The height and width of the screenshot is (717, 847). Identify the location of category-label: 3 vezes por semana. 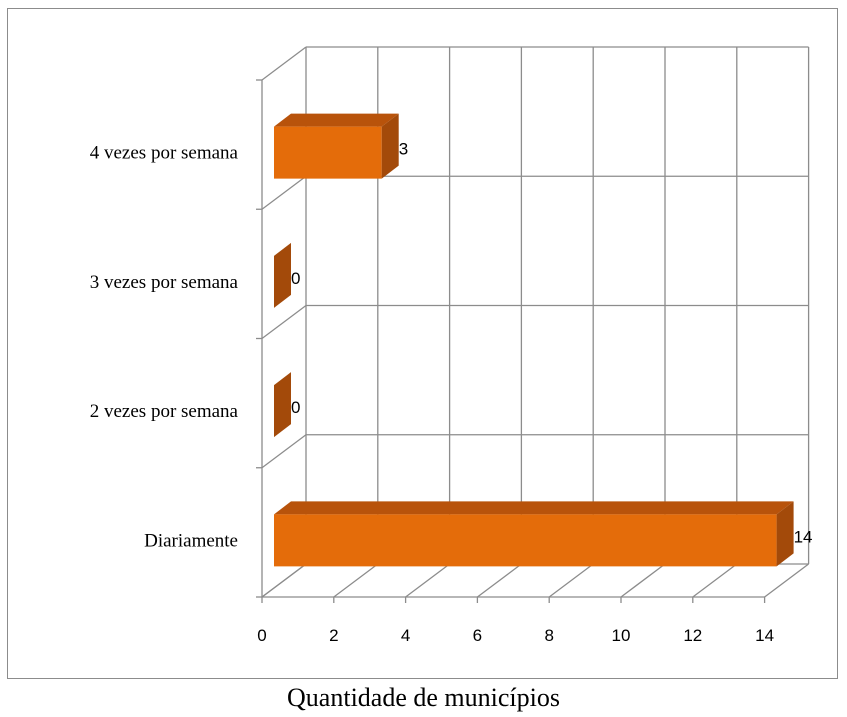
(164, 282).